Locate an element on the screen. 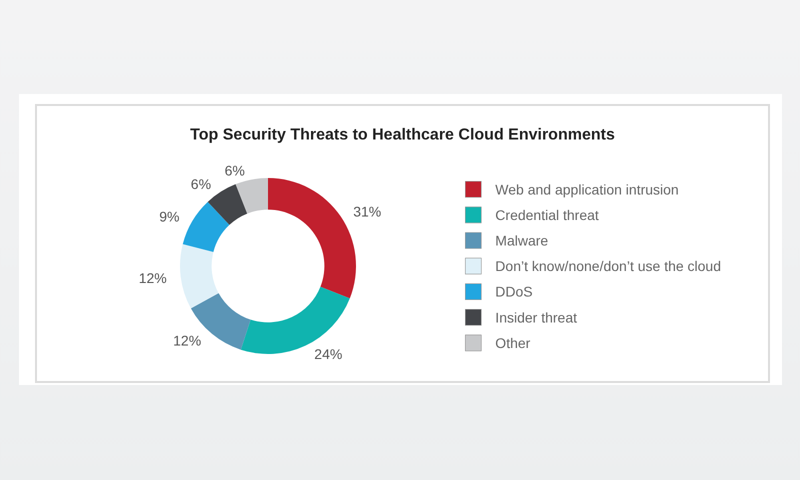 This screenshot has width=800, height=480. legend-label: Credential threat is located at coordinates (547, 214).